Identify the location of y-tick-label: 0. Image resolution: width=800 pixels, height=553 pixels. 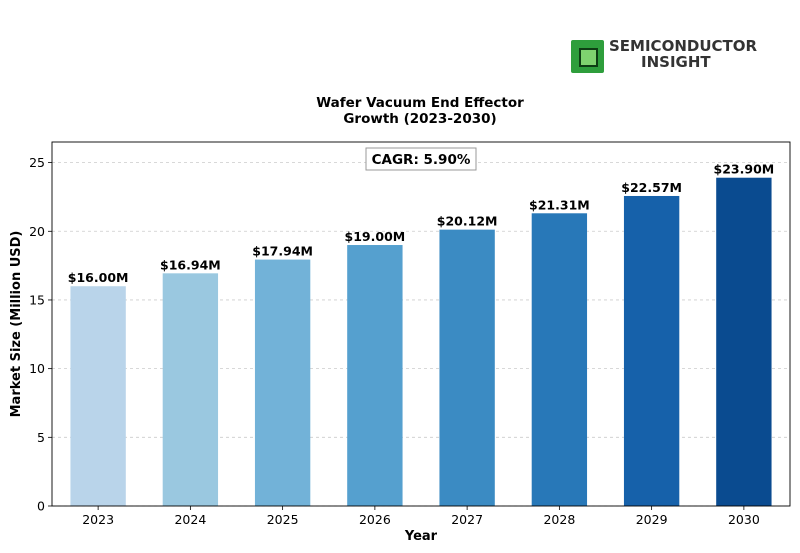
(41, 506).